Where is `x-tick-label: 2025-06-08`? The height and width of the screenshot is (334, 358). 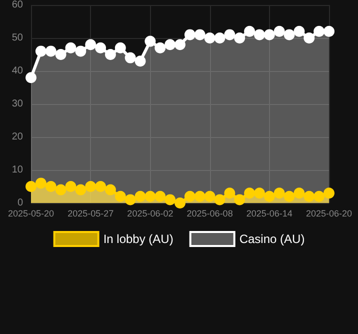 x-tick-label: 2025-06-08 is located at coordinates (209, 213).